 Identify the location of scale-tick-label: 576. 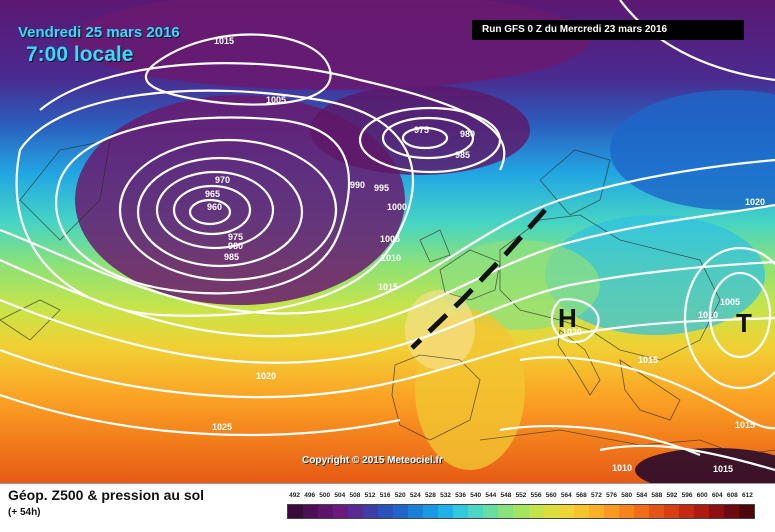
(612, 495).